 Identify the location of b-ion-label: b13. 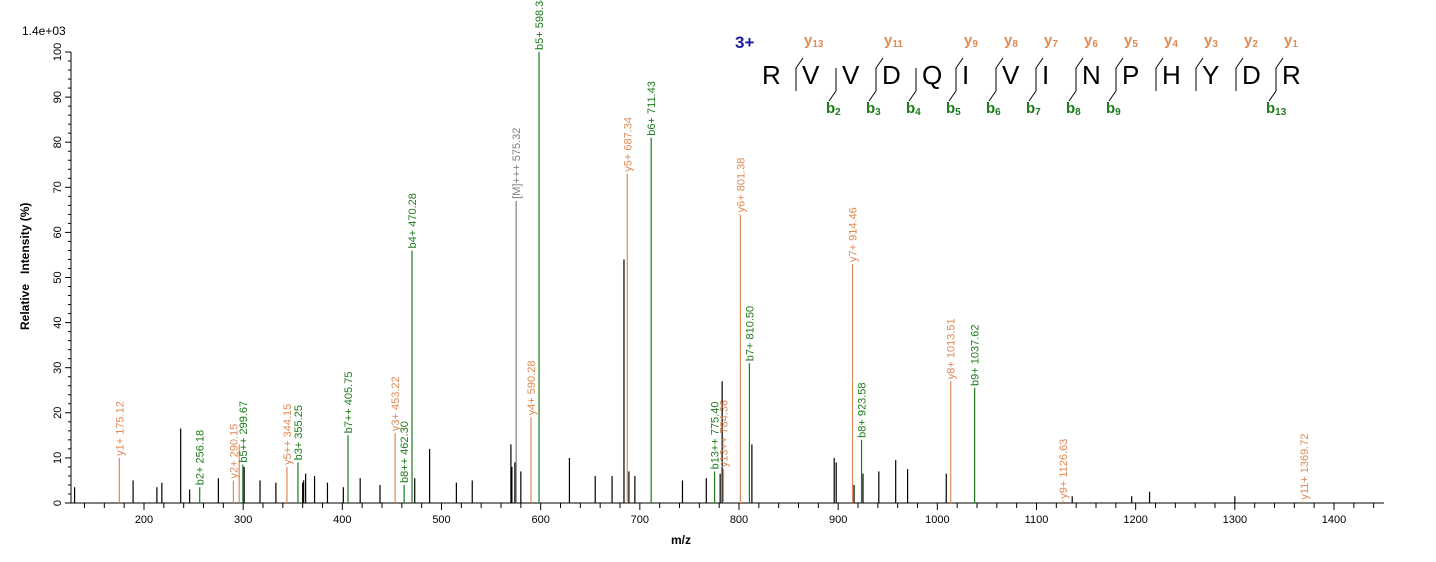
(1276, 109).